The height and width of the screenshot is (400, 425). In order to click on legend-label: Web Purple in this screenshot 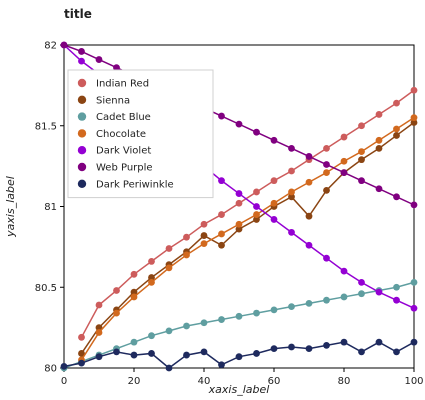, I will do `click(124, 168)`.